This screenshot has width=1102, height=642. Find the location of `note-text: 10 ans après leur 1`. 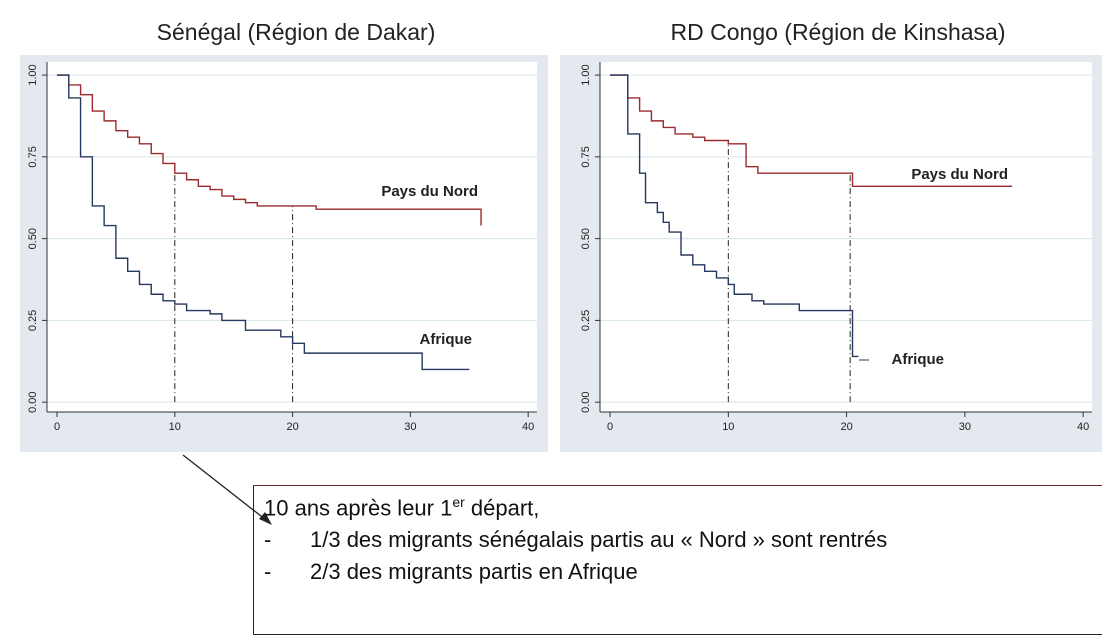

note-text: 10 ans après leur 1 is located at coordinates (358, 508).